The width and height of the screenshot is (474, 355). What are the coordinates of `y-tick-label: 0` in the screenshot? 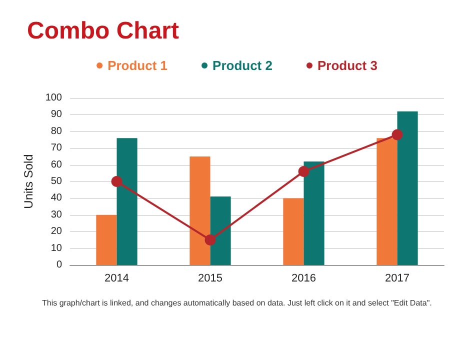 It's located at (59, 265).